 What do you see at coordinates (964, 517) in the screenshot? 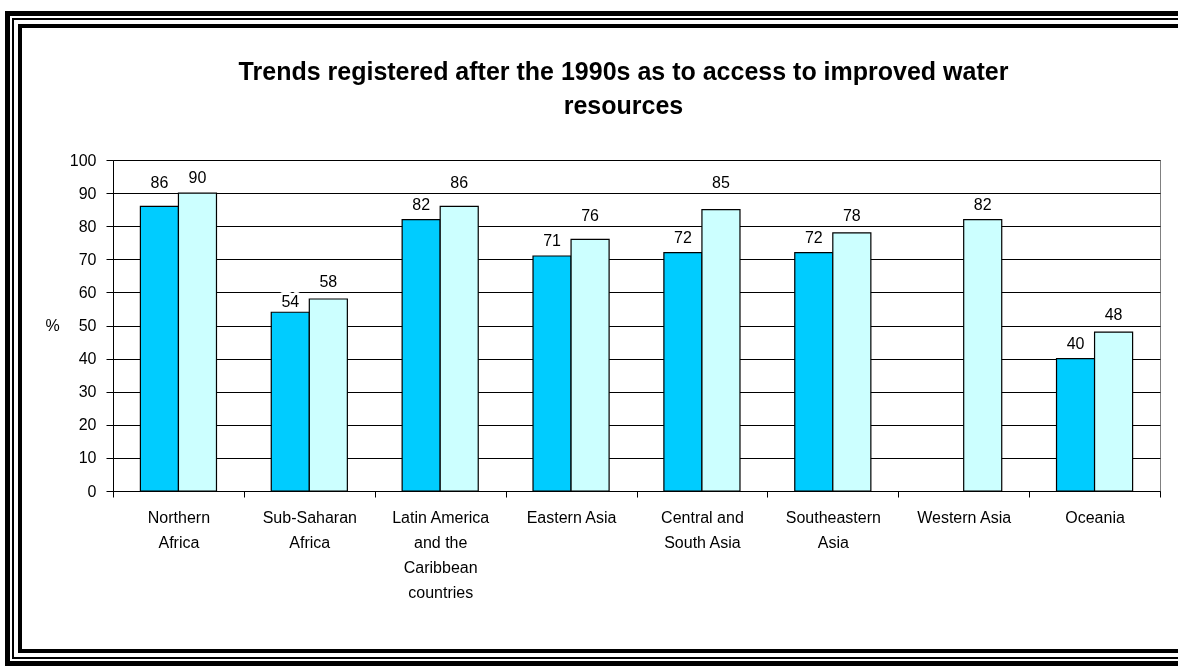
I see `x-tick-label: Western Asia` at bounding box center [964, 517].